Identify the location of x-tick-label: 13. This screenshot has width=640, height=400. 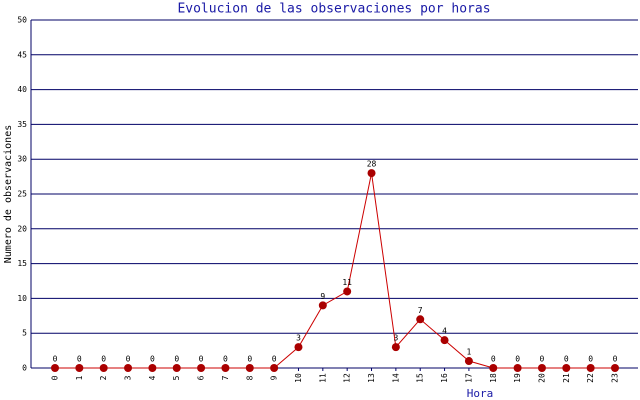
(371, 378).